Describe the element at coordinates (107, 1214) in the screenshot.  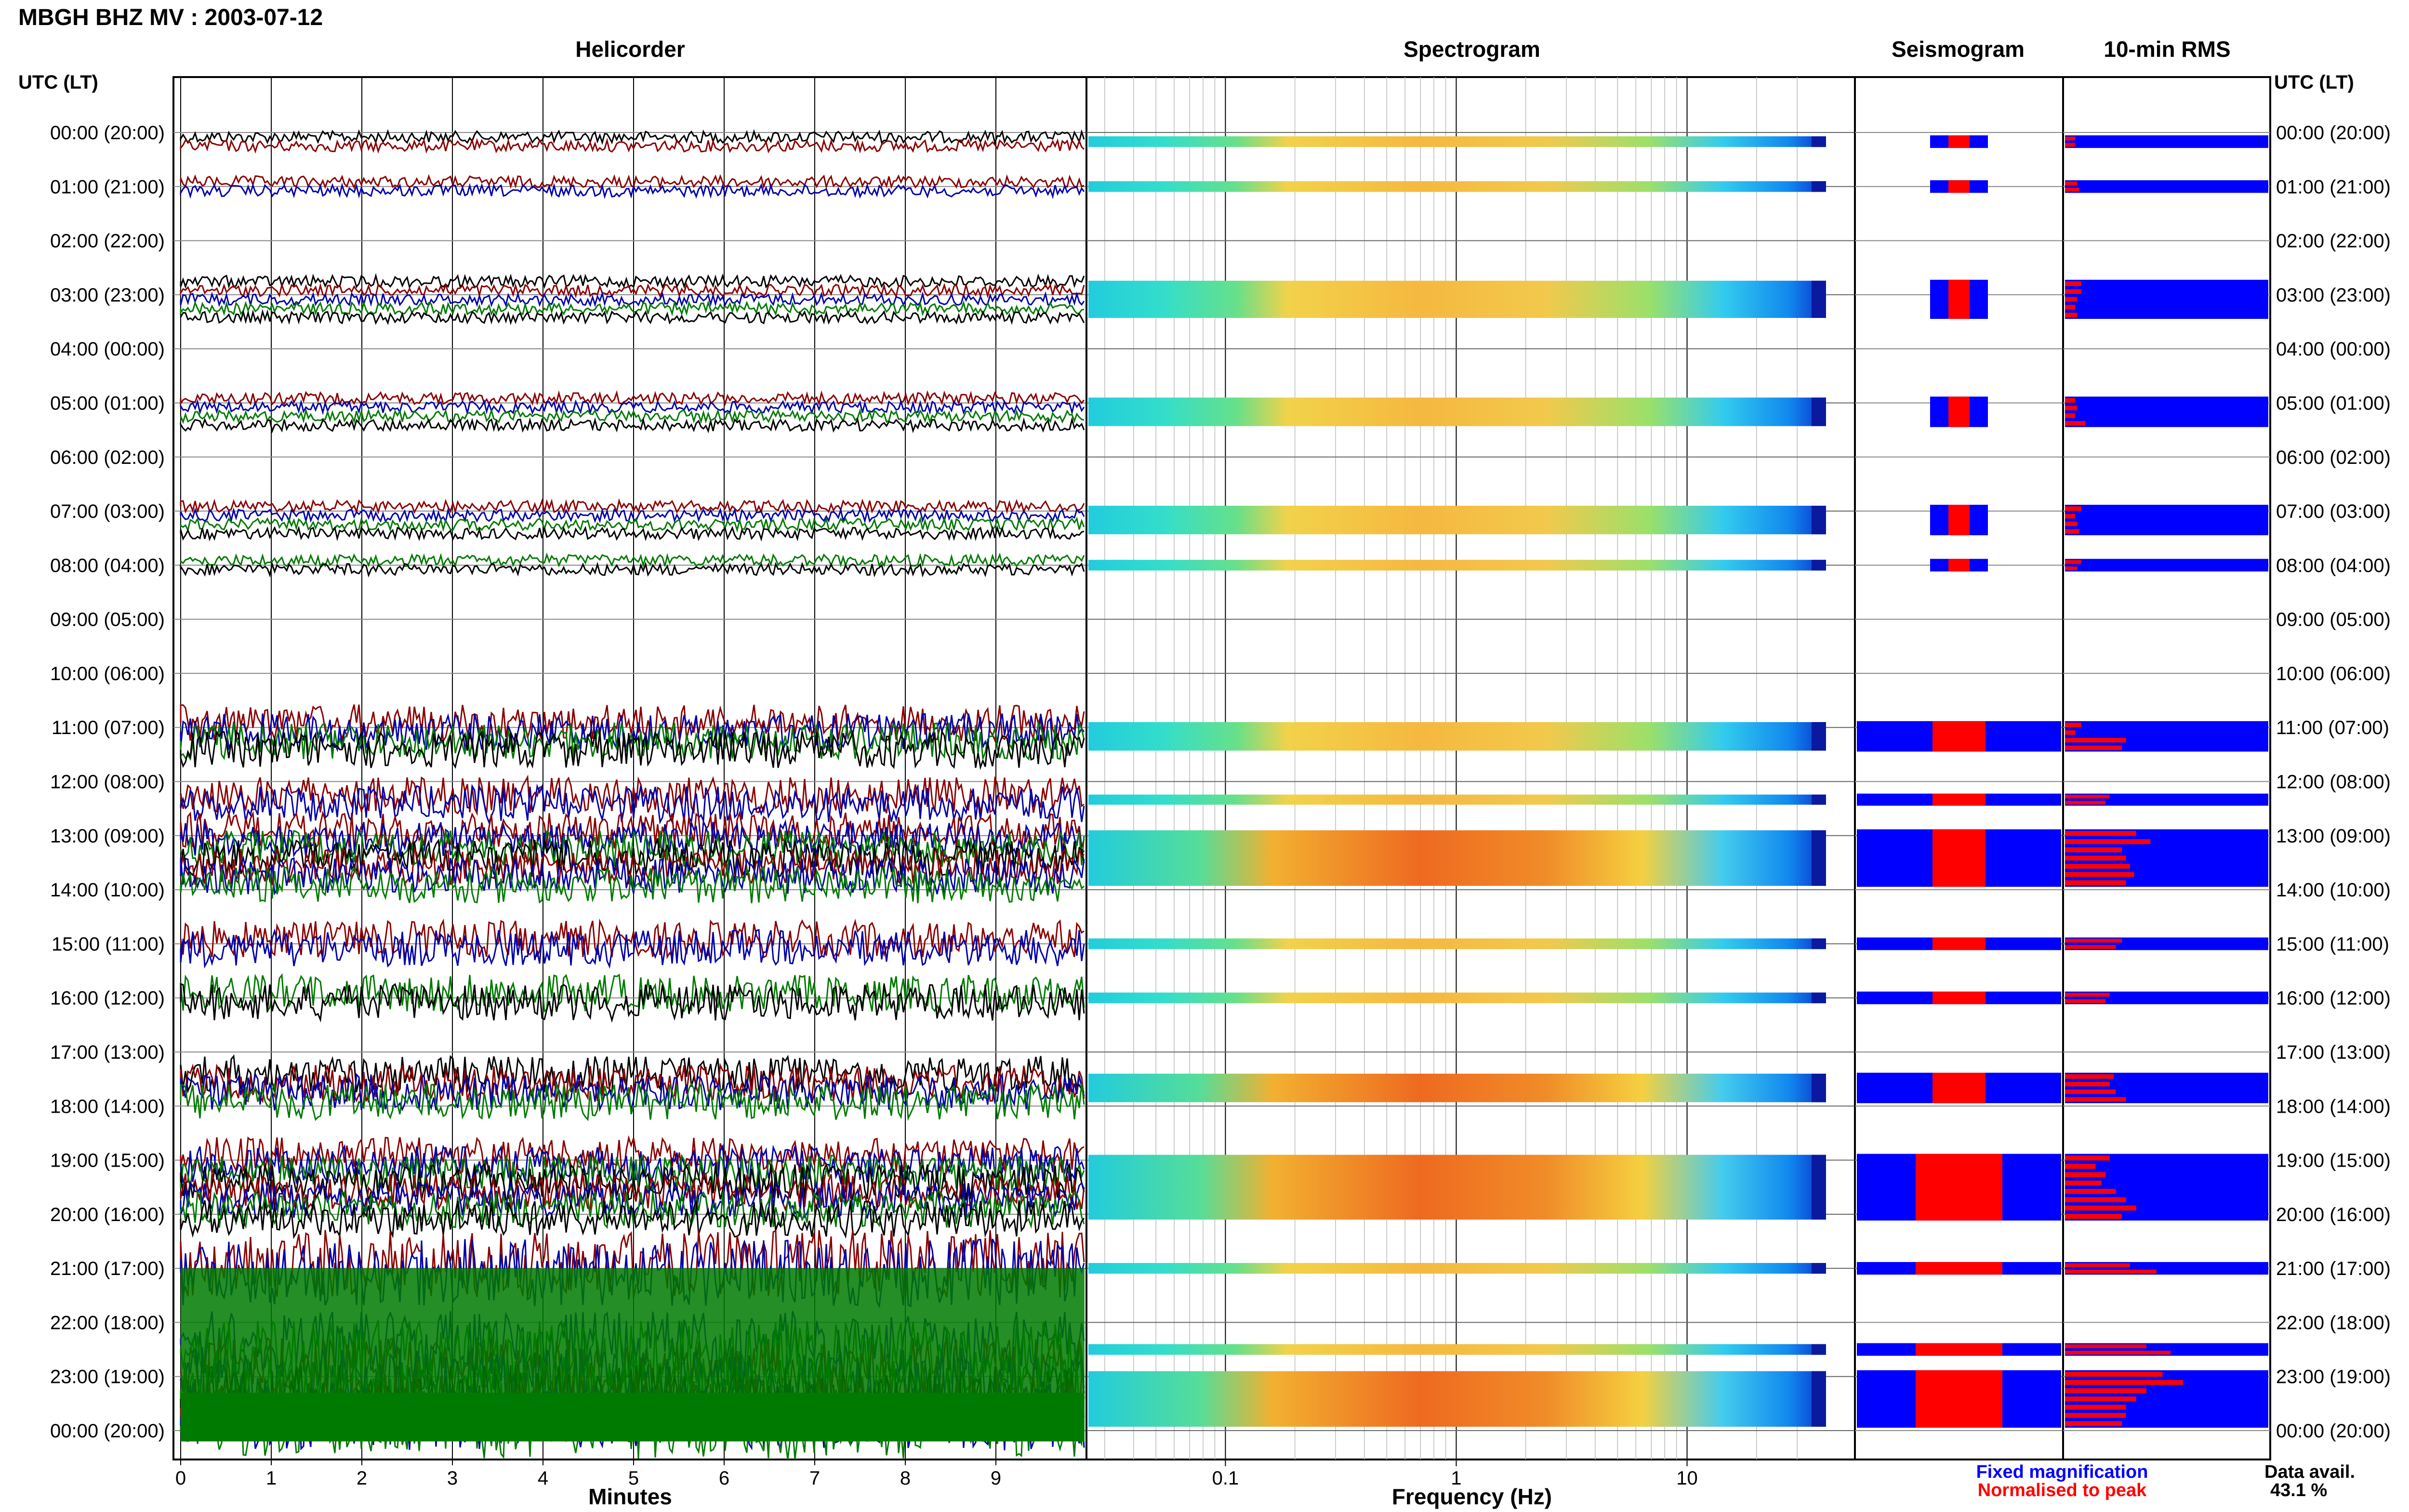
I see `hour-label-left: 20:00 (16:00)` at that location.